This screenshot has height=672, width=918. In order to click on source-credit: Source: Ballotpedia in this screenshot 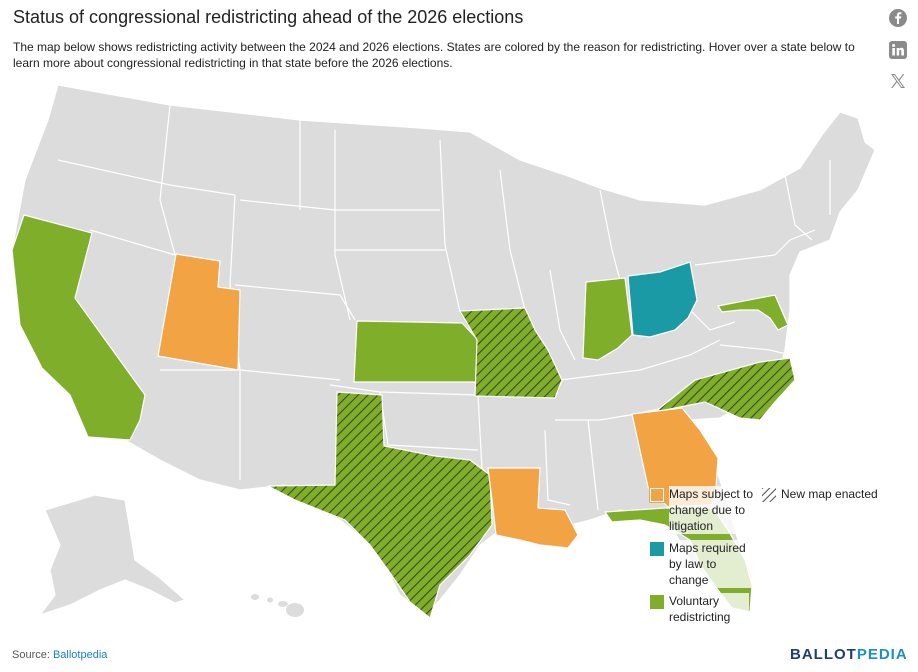, I will do `click(59, 655)`.